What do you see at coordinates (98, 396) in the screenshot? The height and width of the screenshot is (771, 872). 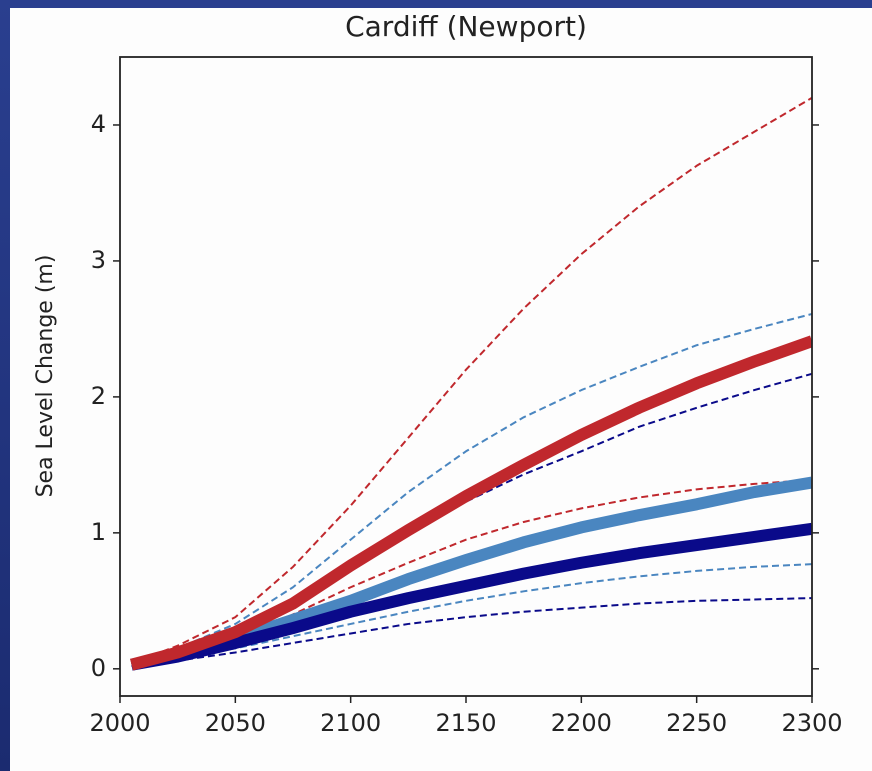 I see `y-tick-label: 2` at bounding box center [98, 396].